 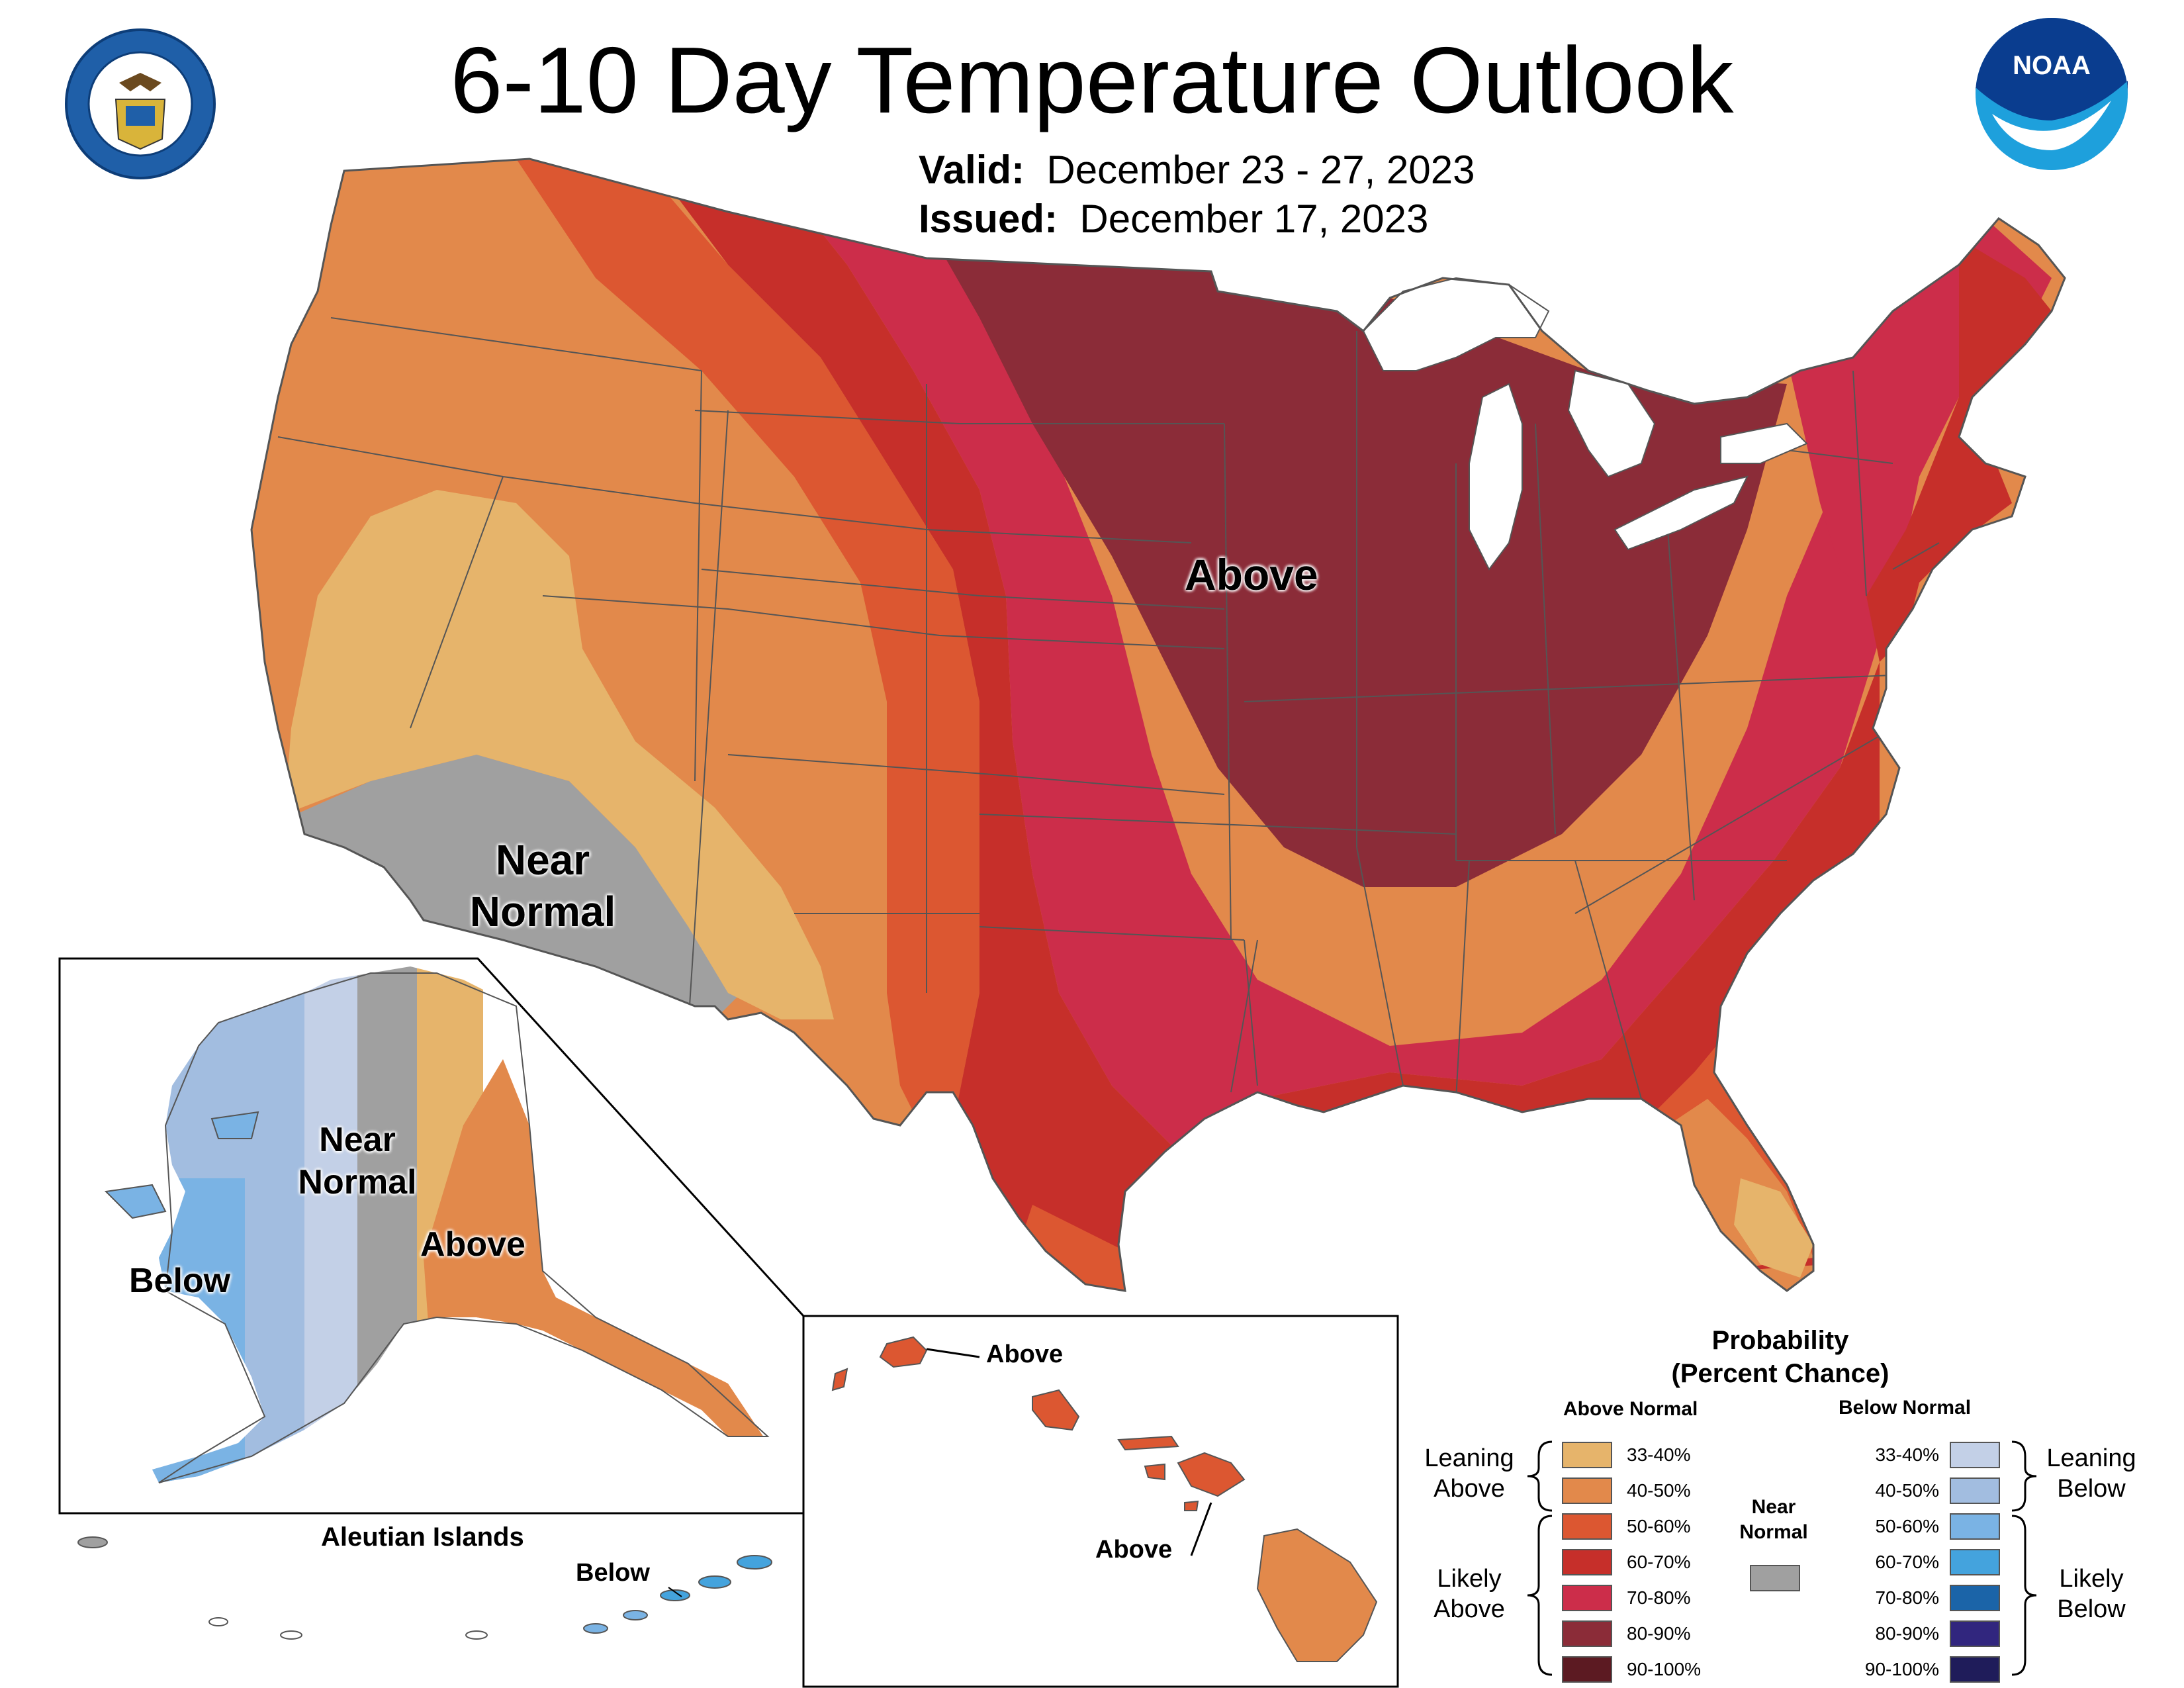 I want to click on hi-molokai, so click(x=1148, y=1443).